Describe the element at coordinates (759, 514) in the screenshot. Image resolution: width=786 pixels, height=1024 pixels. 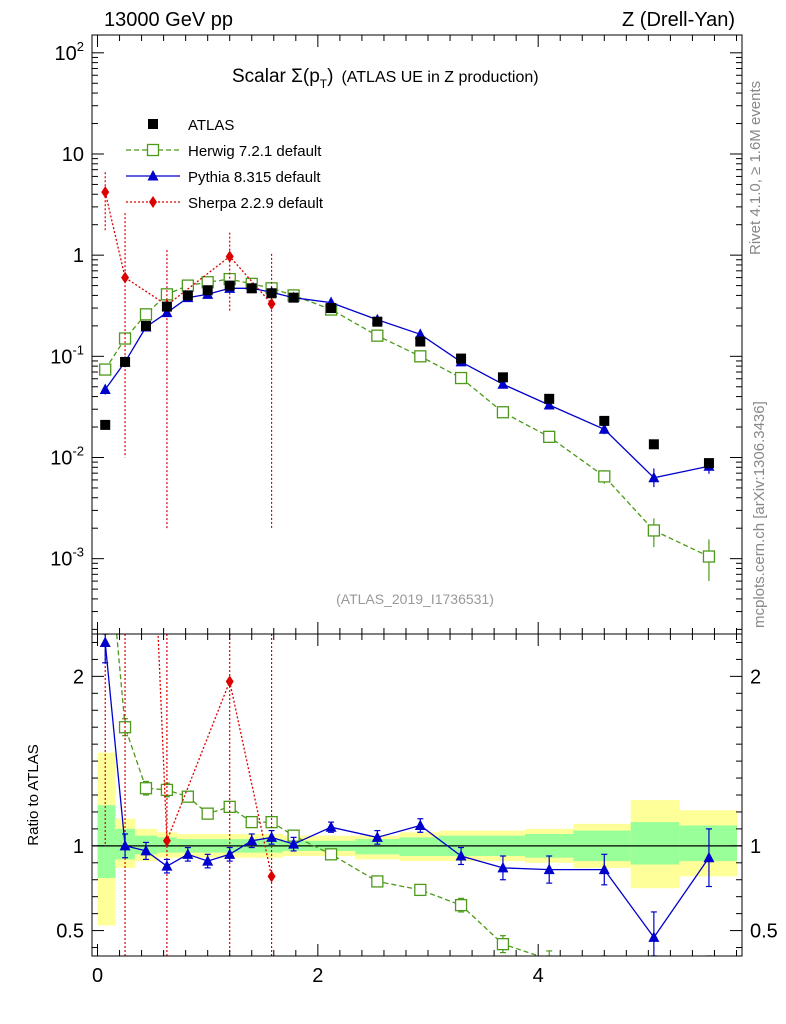
I see `mcplots-label: mcplots.cern.ch [arXiv:1306.3436]` at that location.